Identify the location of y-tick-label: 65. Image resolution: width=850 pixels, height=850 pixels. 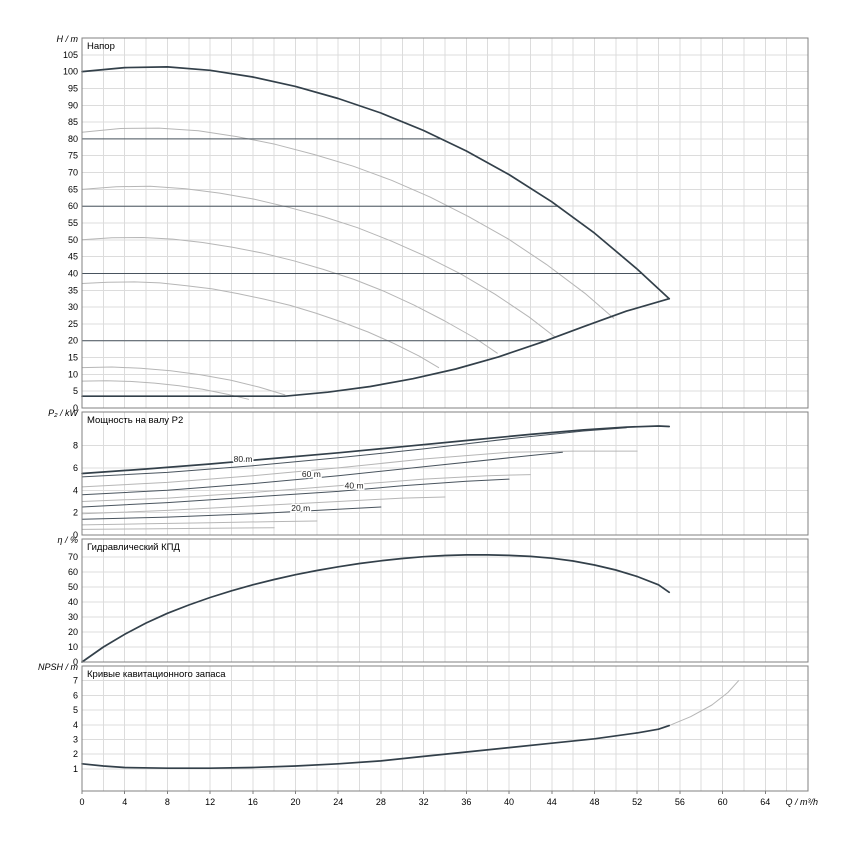
(73, 189).